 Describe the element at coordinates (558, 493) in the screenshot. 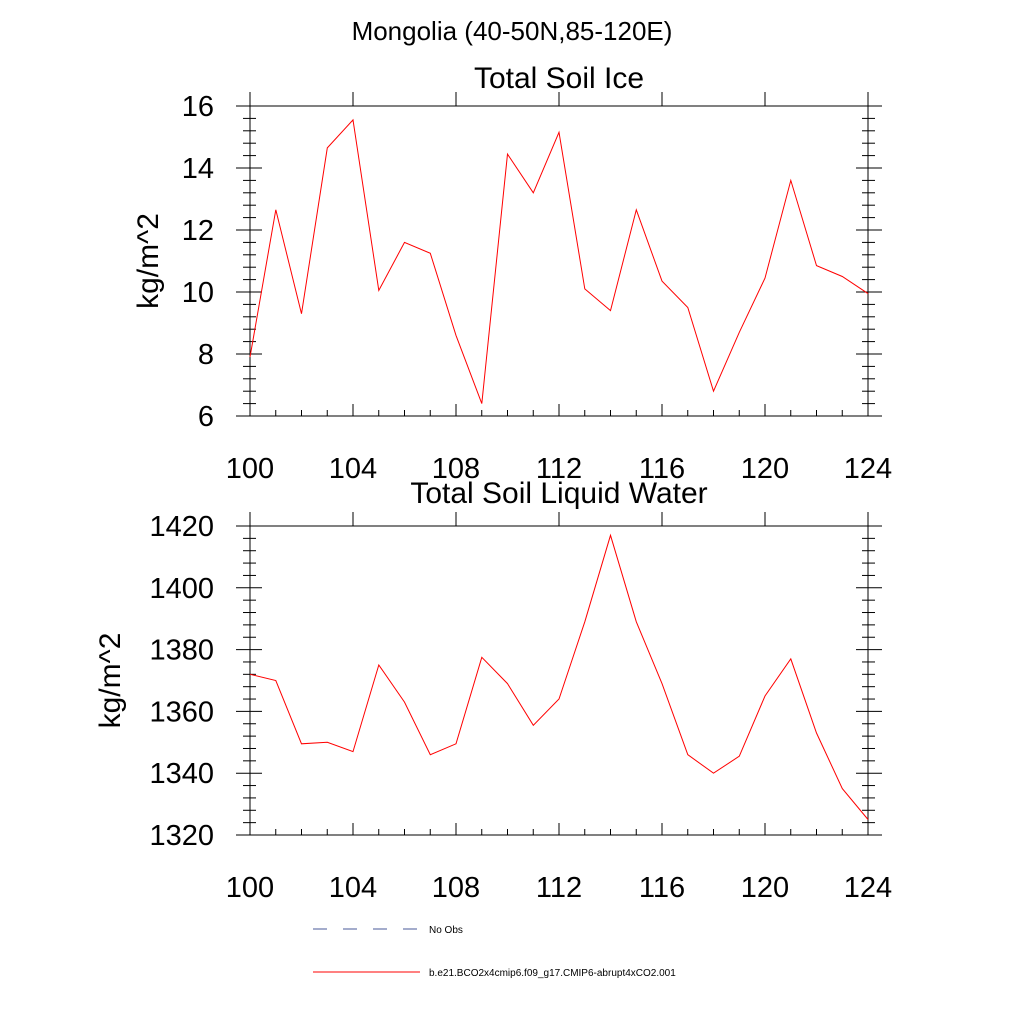

I see `chart-title: Total Soil Liquid Water` at that location.